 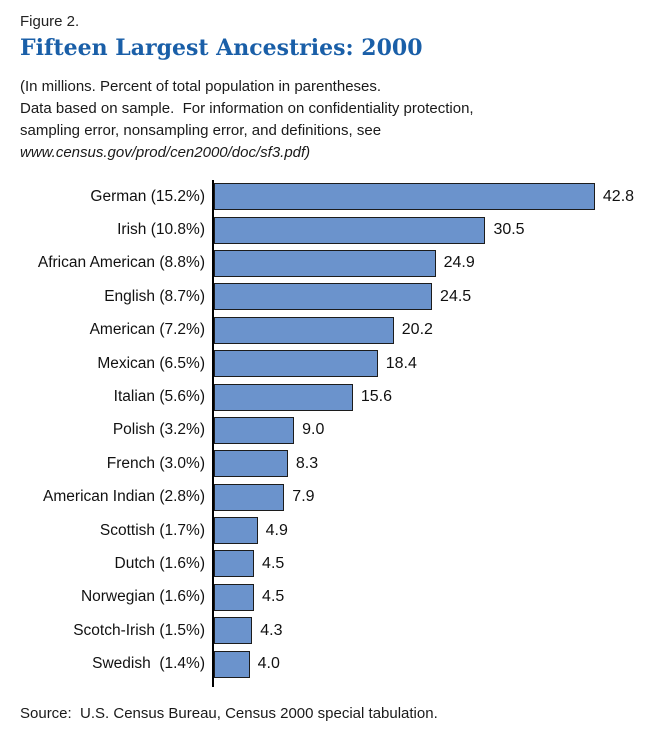 I want to click on category-label: Scottish (1.7%), so click(x=152, y=530).